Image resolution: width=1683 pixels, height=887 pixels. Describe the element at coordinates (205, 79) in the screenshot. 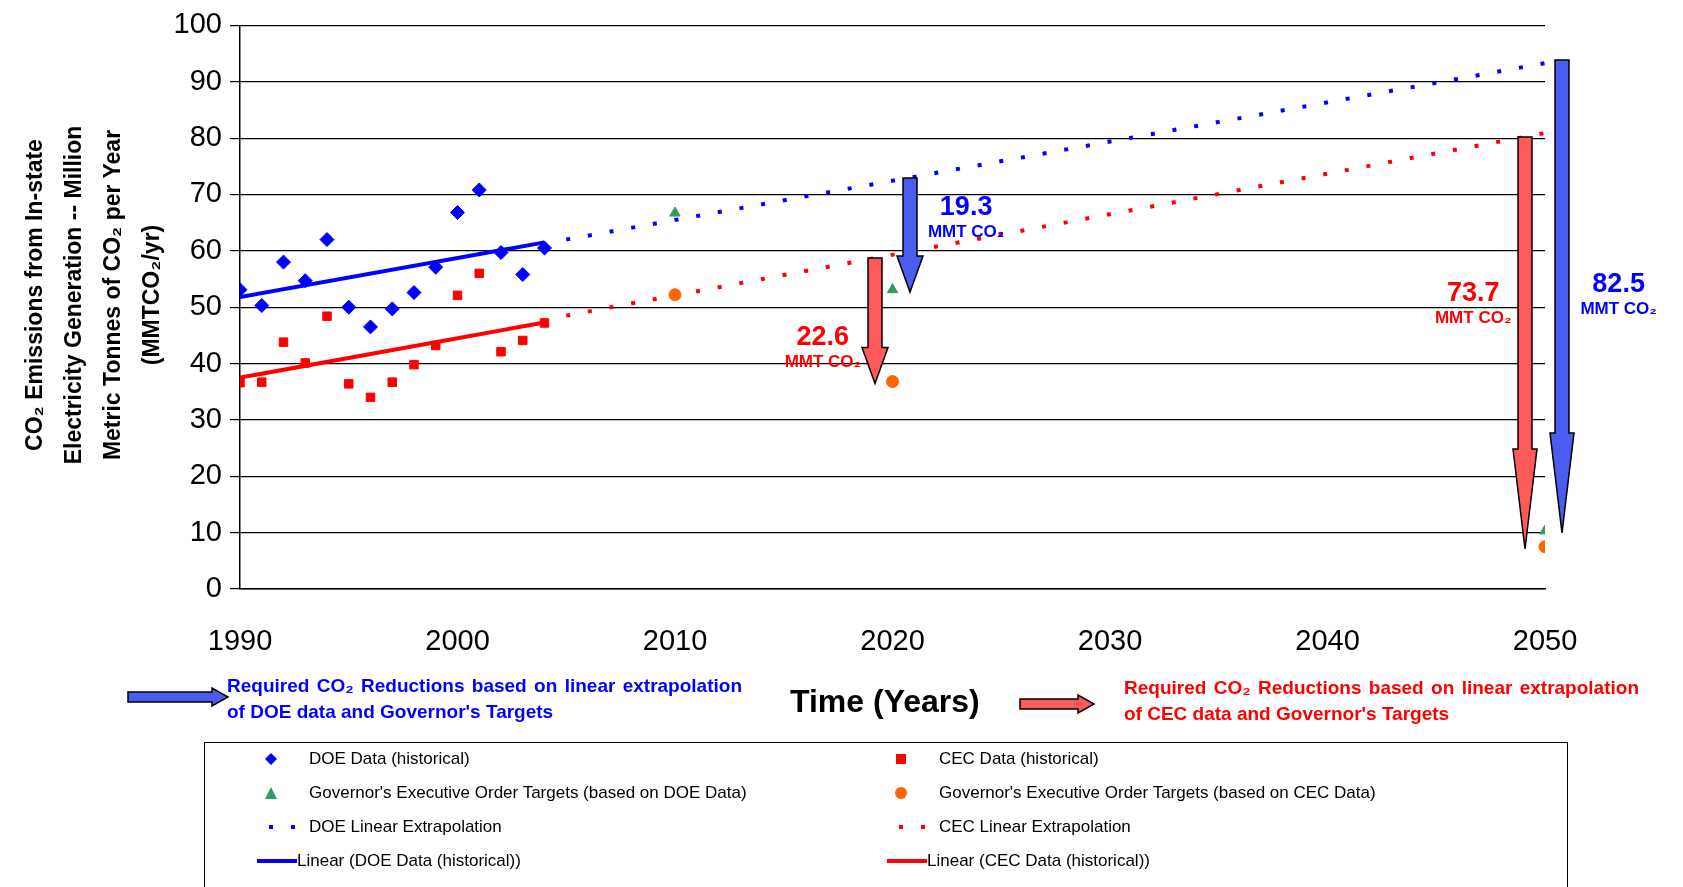

I see `y-tick-label: 90` at that location.